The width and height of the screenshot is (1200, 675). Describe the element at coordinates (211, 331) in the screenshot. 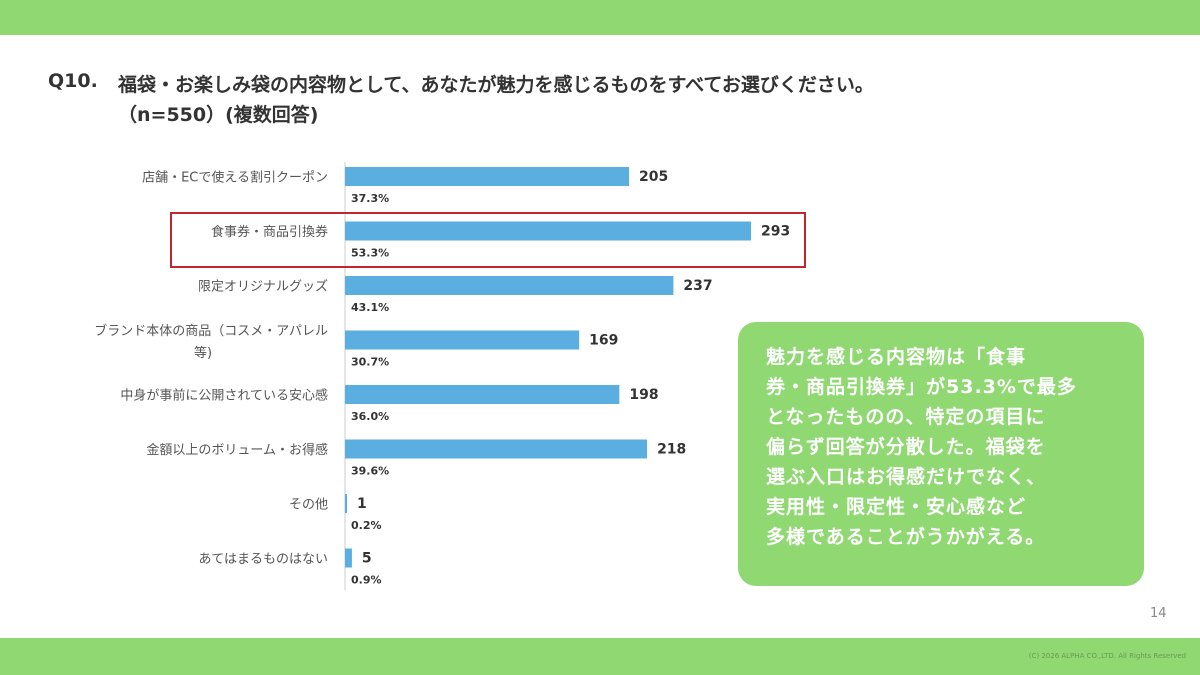

I see `category-label: ブランド本体の商品（コスメ・アパレル` at that location.